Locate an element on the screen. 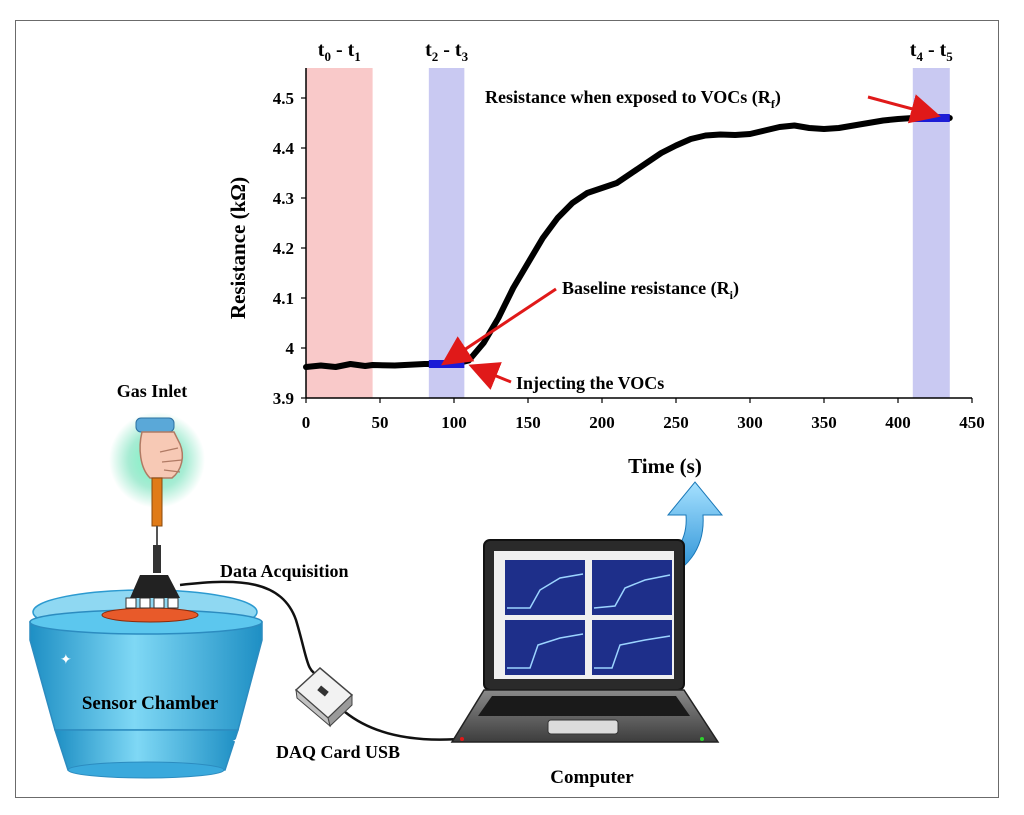 The image size is (1024, 815). x-tick-label: 0 is located at coordinates (306, 422).